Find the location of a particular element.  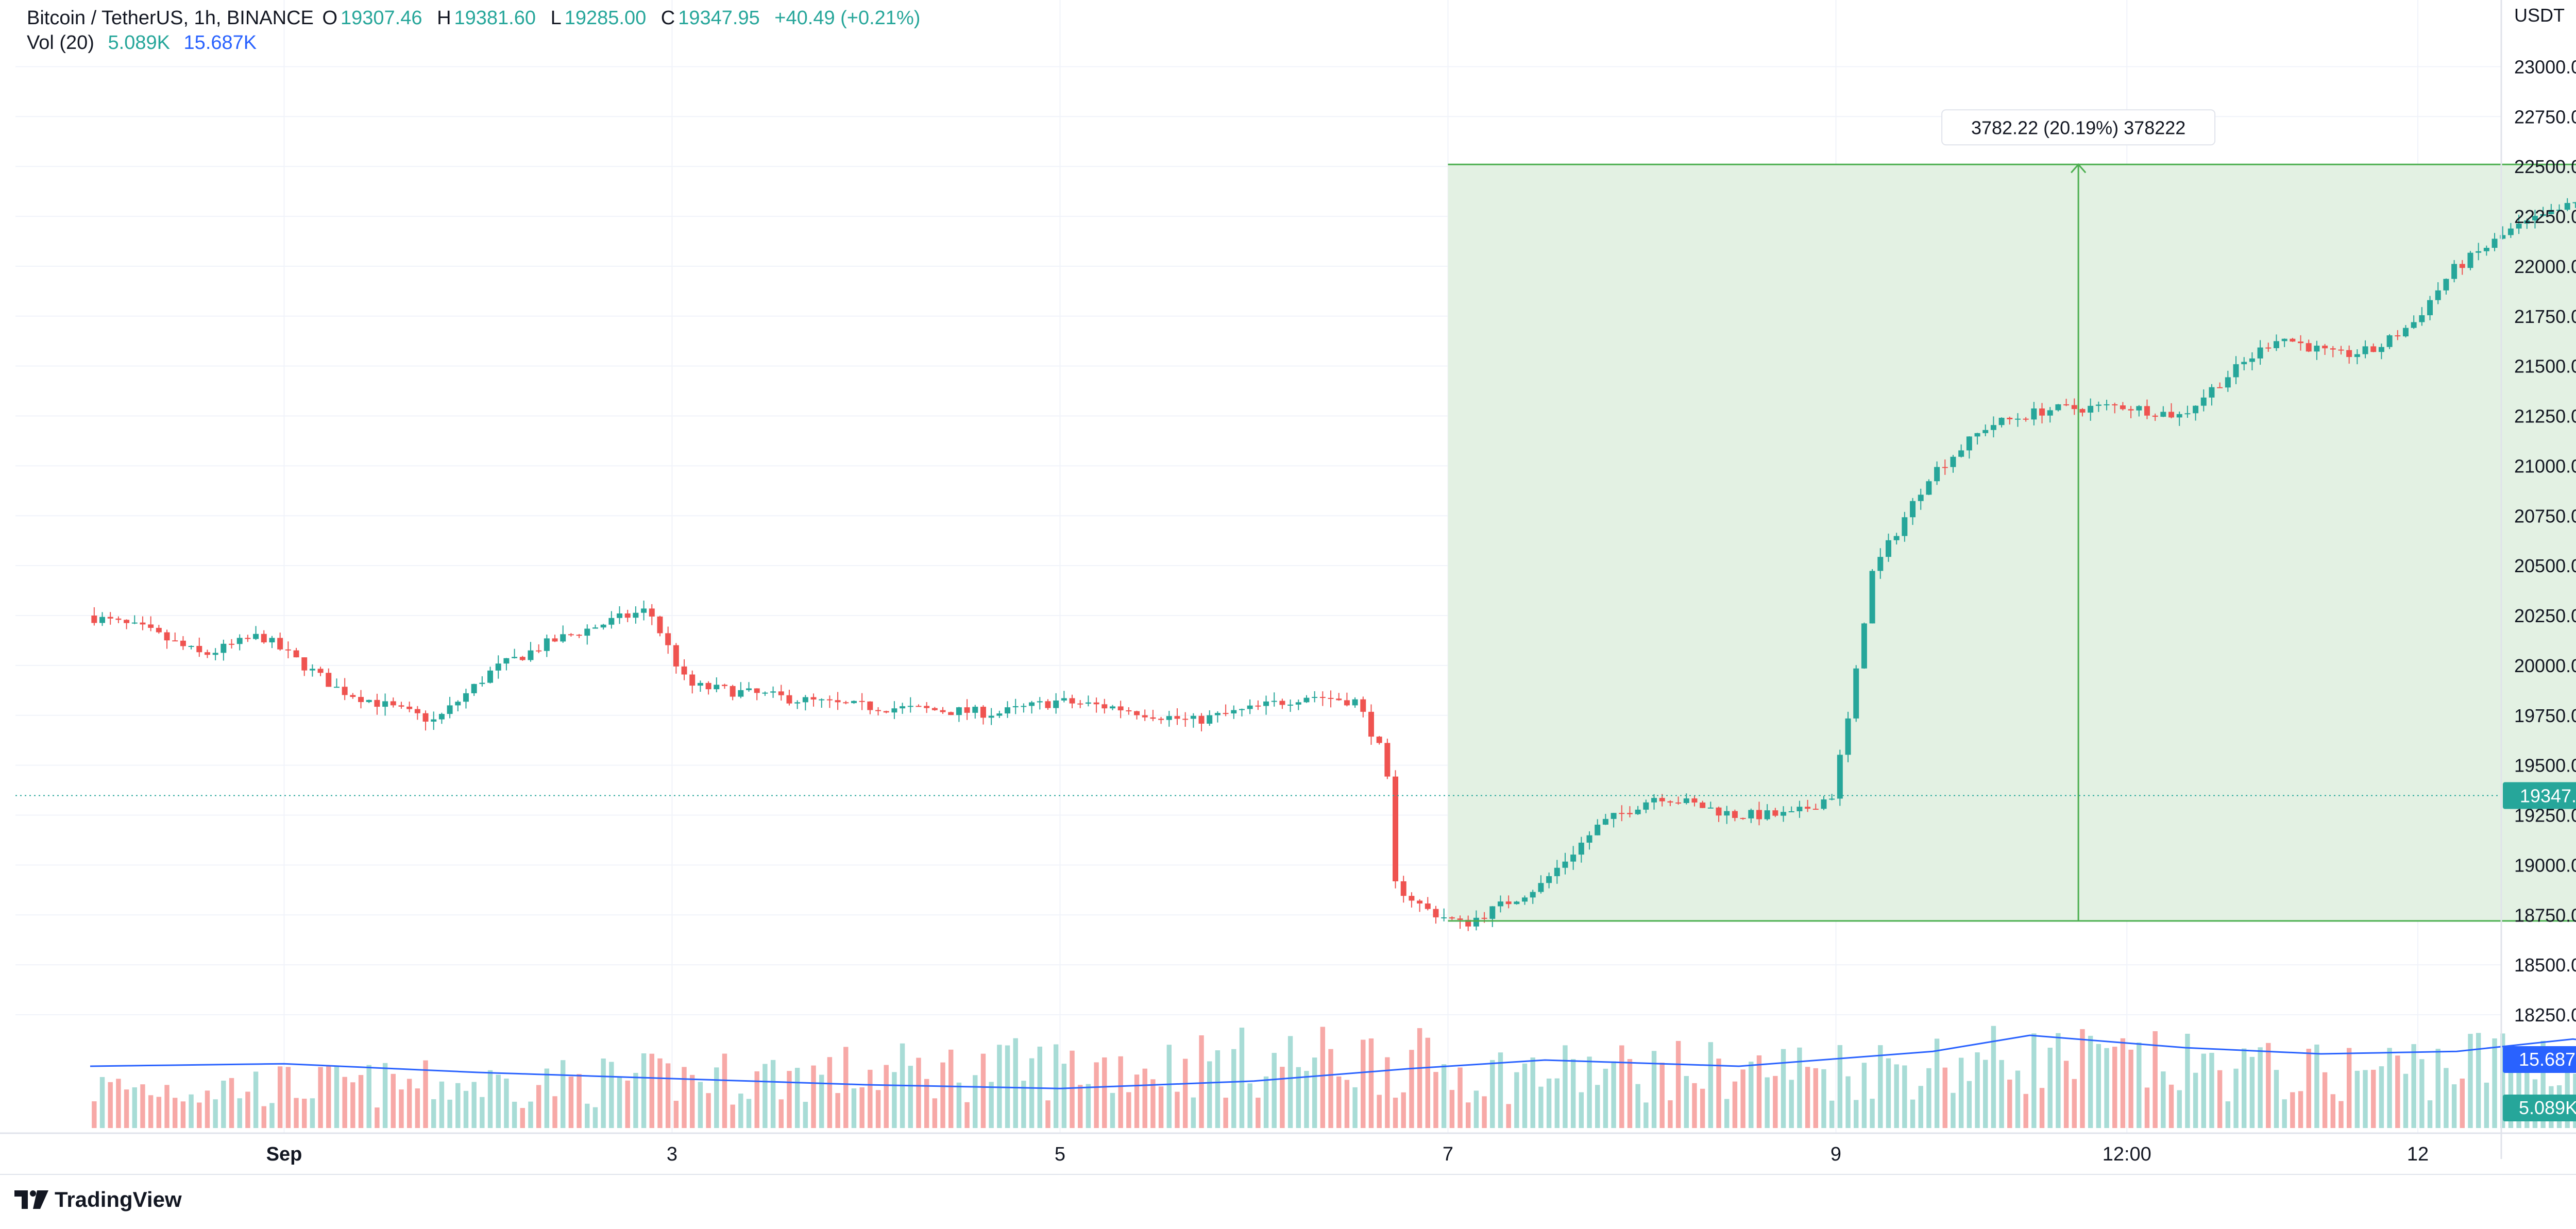

volume-badge-text: 5.089K is located at coordinates (2547, 1108).